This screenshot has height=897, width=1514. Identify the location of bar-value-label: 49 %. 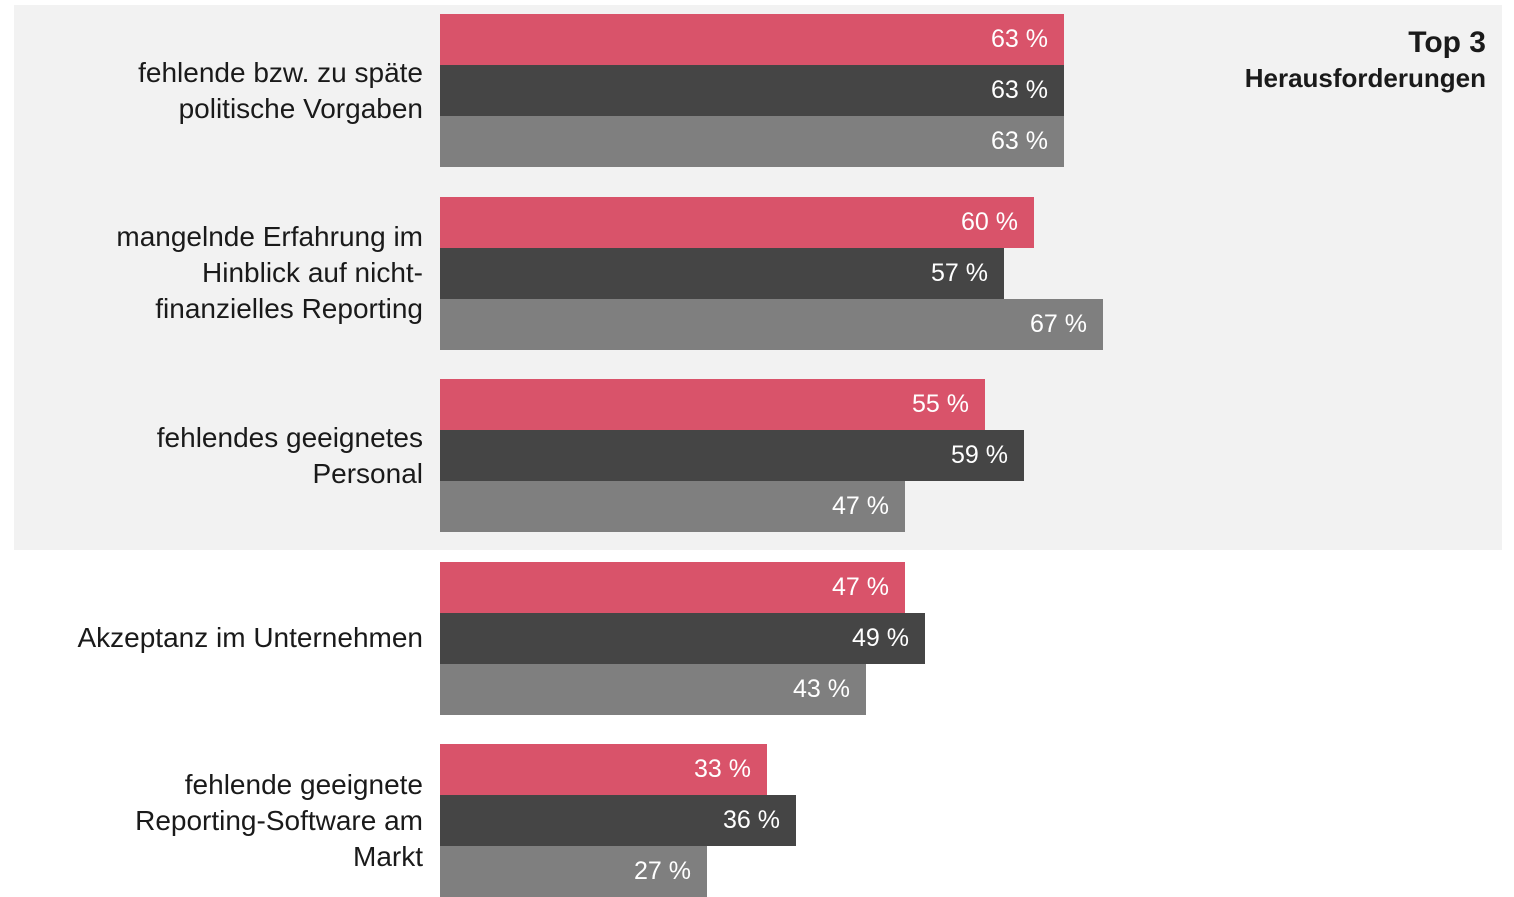
(880, 638).